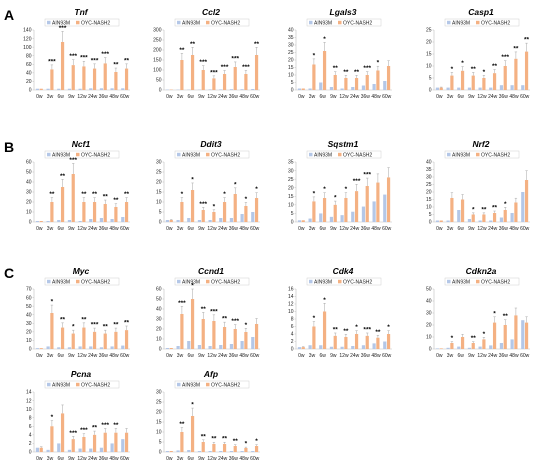  I want to click on legend: AIN93M OYC-NASH2, so click(82, 384).